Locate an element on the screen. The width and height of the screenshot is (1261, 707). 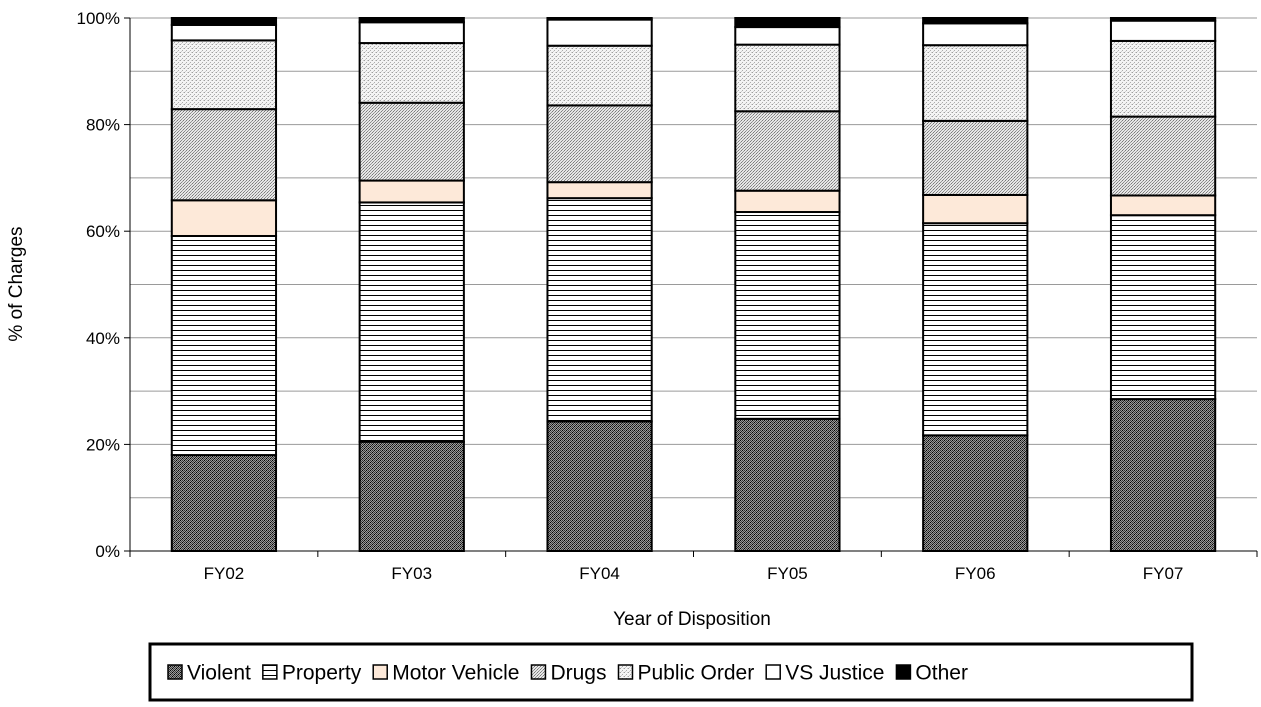
y-tick-label: 100% is located at coordinates (98, 18).